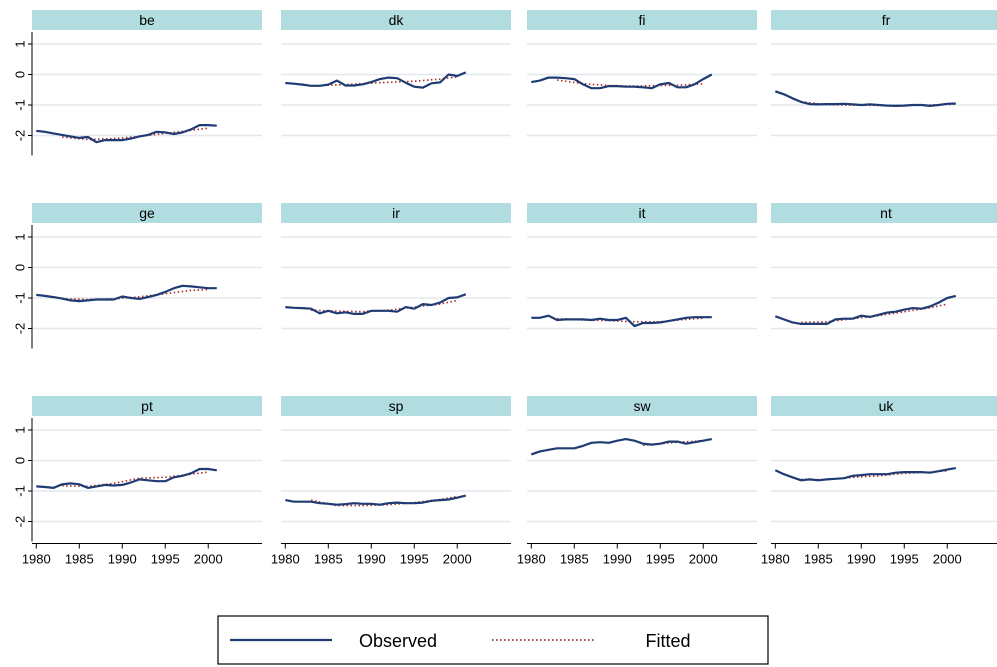 This screenshot has height=667, width=997. What do you see at coordinates (396, 266) in the screenshot?
I see `panel-ir: ir` at bounding box center [396, 266].